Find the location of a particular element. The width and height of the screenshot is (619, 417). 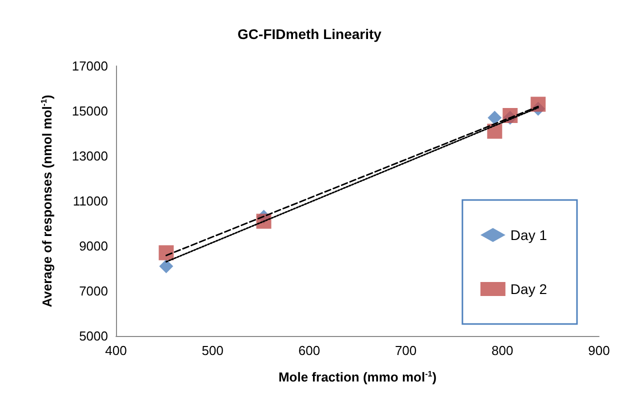

x-tick-label: 800 is located at coordinates (503, 350).